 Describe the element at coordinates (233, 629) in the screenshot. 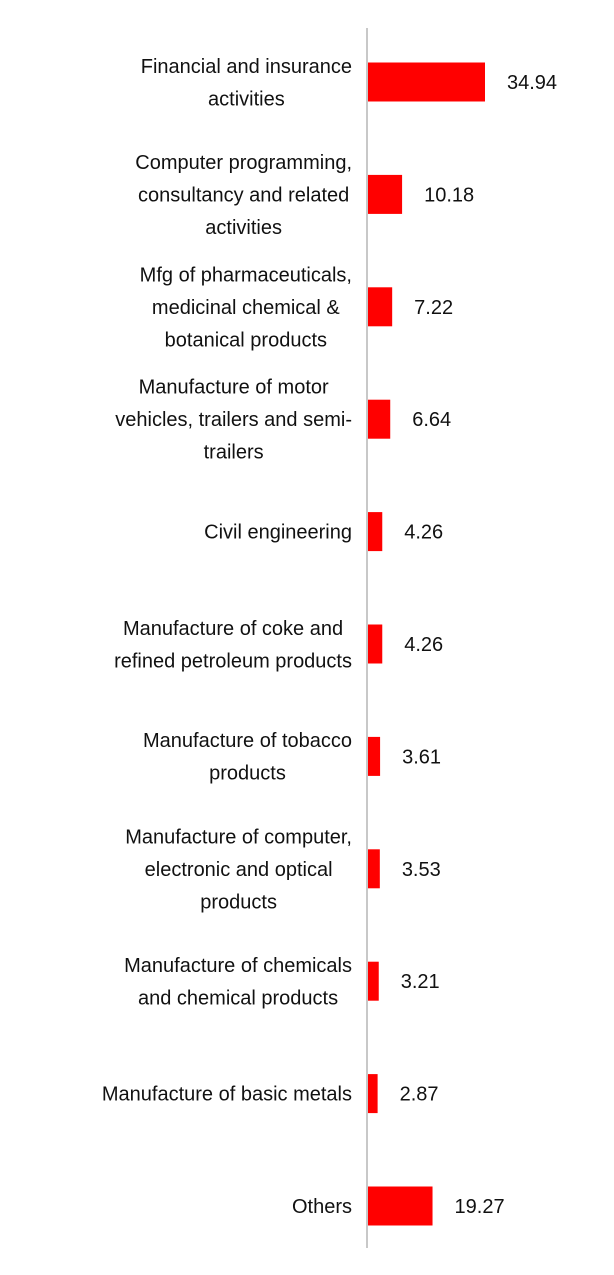

I see `category-label-line: Manufacture of coke and` at that location.